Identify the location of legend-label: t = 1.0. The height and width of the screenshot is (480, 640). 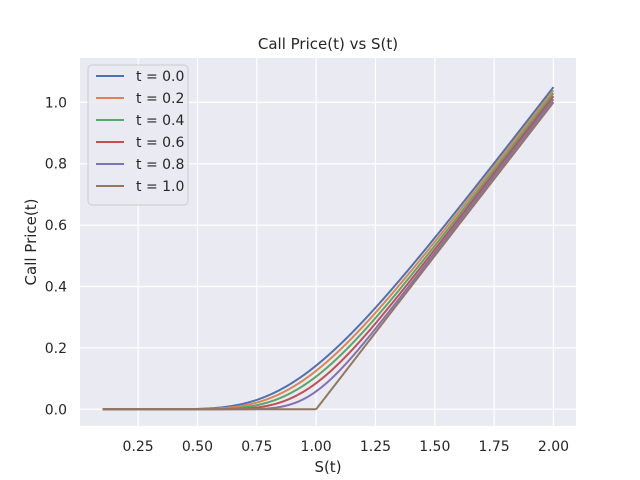
(160, 187).